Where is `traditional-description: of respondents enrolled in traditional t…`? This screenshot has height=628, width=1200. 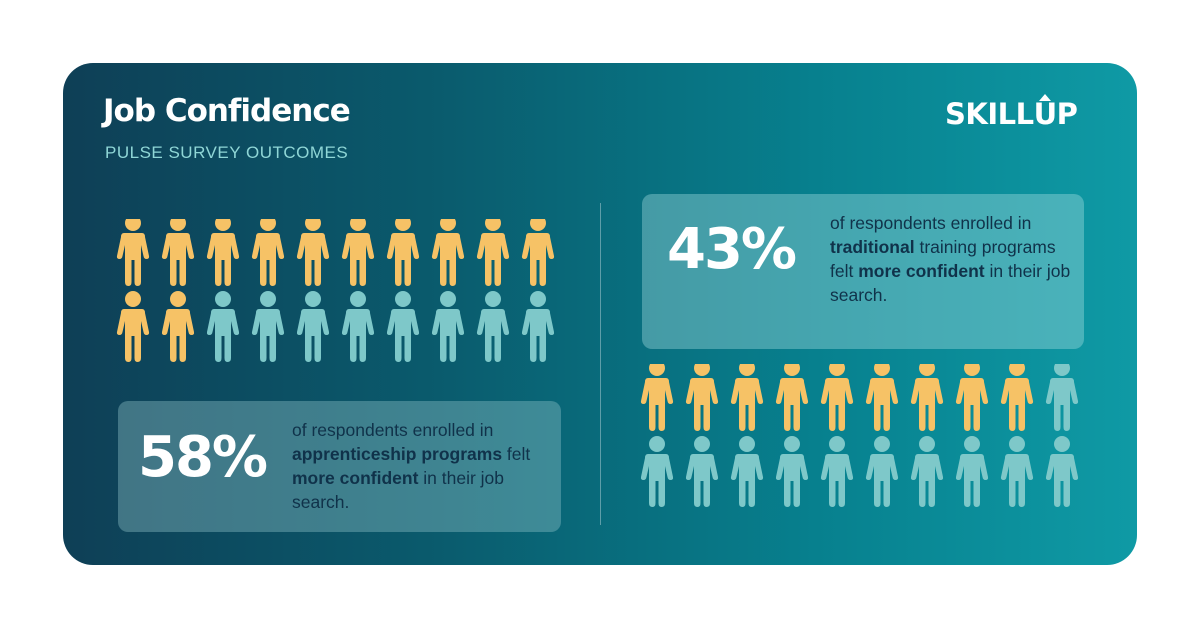 traditional-description: of respondents enrolled in traditional t… is located at coordinates (950, 259).